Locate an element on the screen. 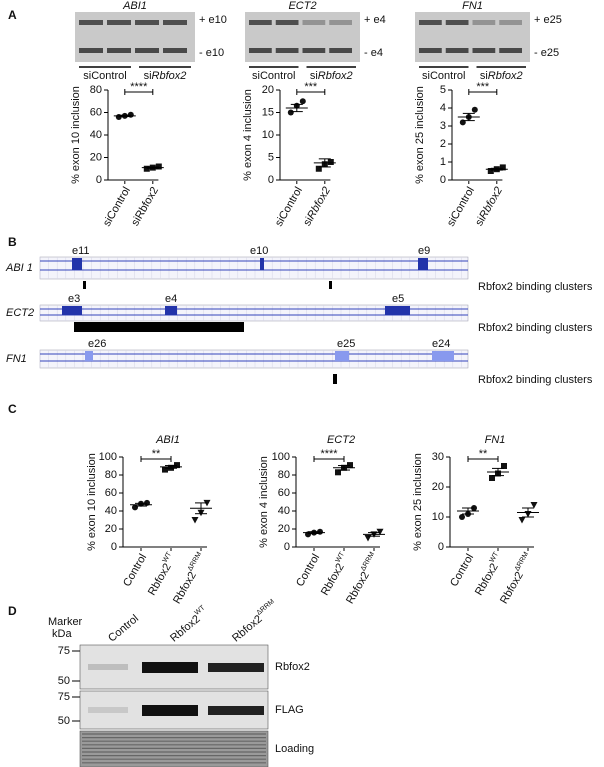 This screenshot has width=604, height=767. column-label: Control is located at coordinates (123, 629).